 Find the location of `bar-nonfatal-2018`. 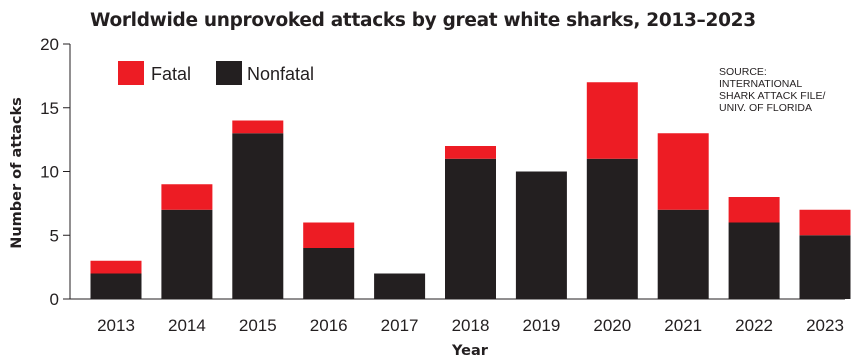

bar-nonfatal-2018 is located at coordinates (470, 228).